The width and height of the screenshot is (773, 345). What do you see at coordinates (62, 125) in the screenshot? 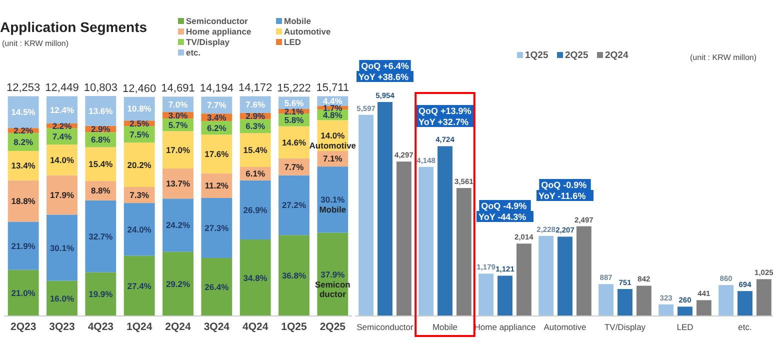
I see `data-label: 2.2%` at bounding box center [62, 125].